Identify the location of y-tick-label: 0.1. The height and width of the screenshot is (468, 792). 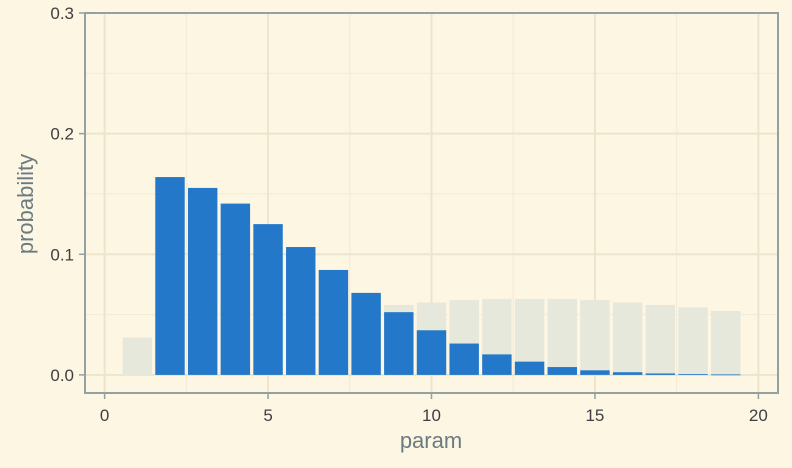
(62, 254).